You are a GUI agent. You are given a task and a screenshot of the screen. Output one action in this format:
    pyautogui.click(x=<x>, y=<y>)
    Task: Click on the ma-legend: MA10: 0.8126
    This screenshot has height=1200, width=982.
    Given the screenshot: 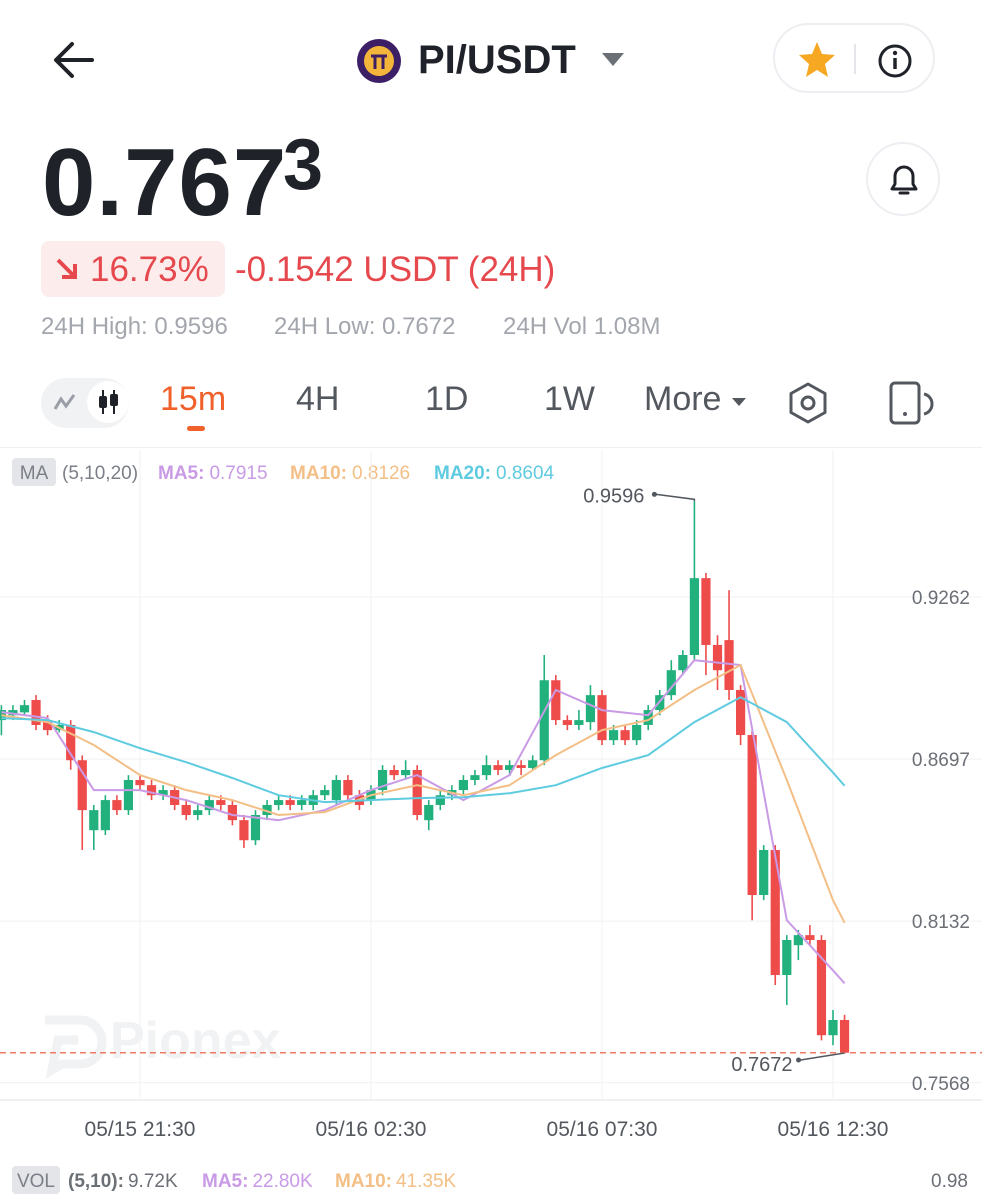 What is the action you would take?
    pyautogui.click(x=350, y=473)
    